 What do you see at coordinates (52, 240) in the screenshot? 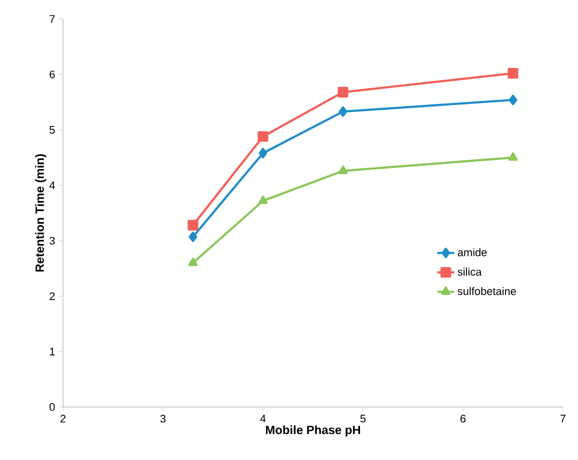
I see `y-tick-label: 3` at bounding box center [52, 240].